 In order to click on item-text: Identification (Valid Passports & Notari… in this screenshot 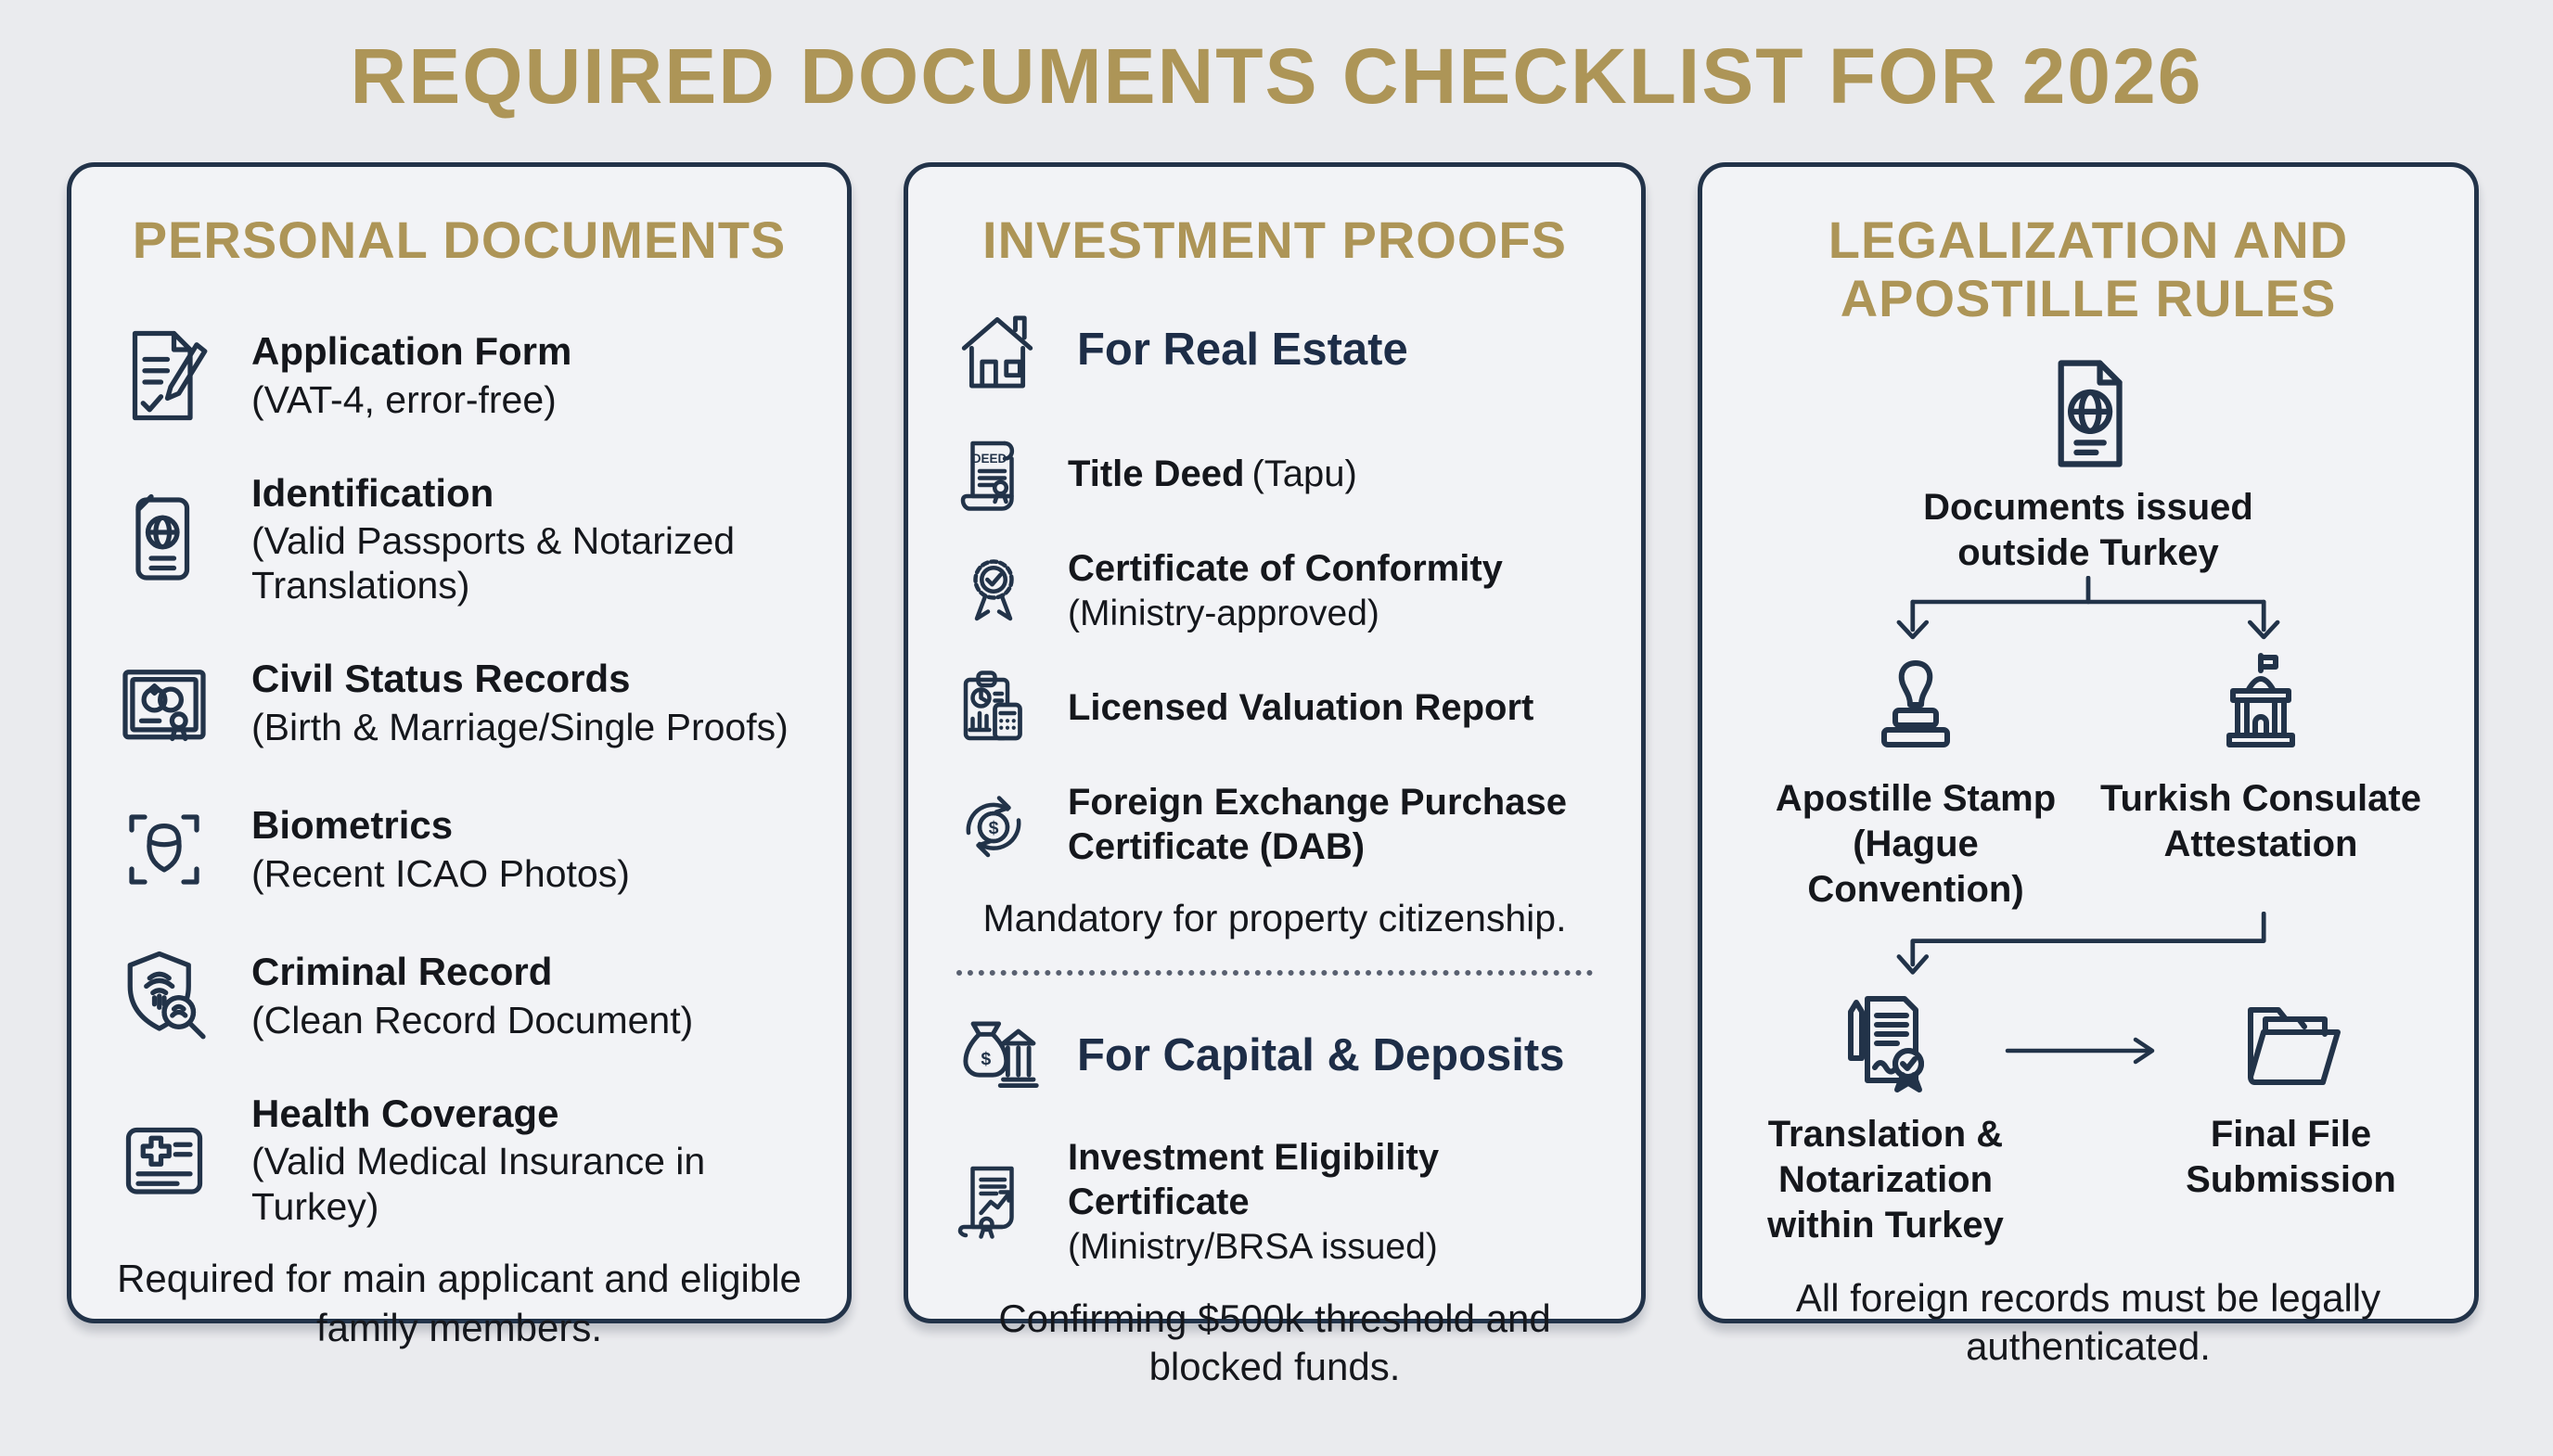, I will do `click(528, 539)`.